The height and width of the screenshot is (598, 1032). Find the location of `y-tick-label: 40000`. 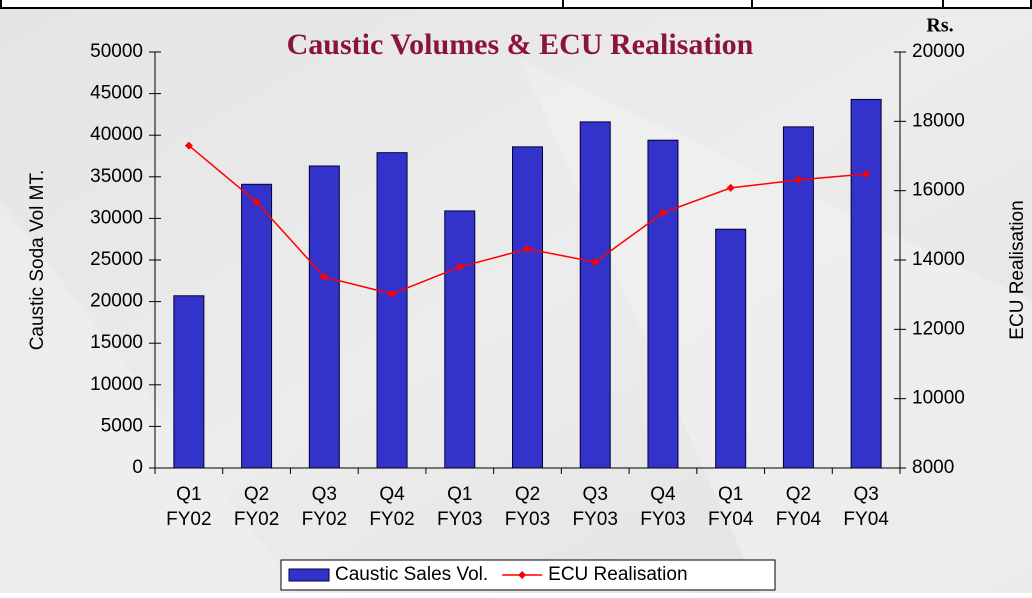

y-tick-label: 40000 is located at coordinates (116, 134).